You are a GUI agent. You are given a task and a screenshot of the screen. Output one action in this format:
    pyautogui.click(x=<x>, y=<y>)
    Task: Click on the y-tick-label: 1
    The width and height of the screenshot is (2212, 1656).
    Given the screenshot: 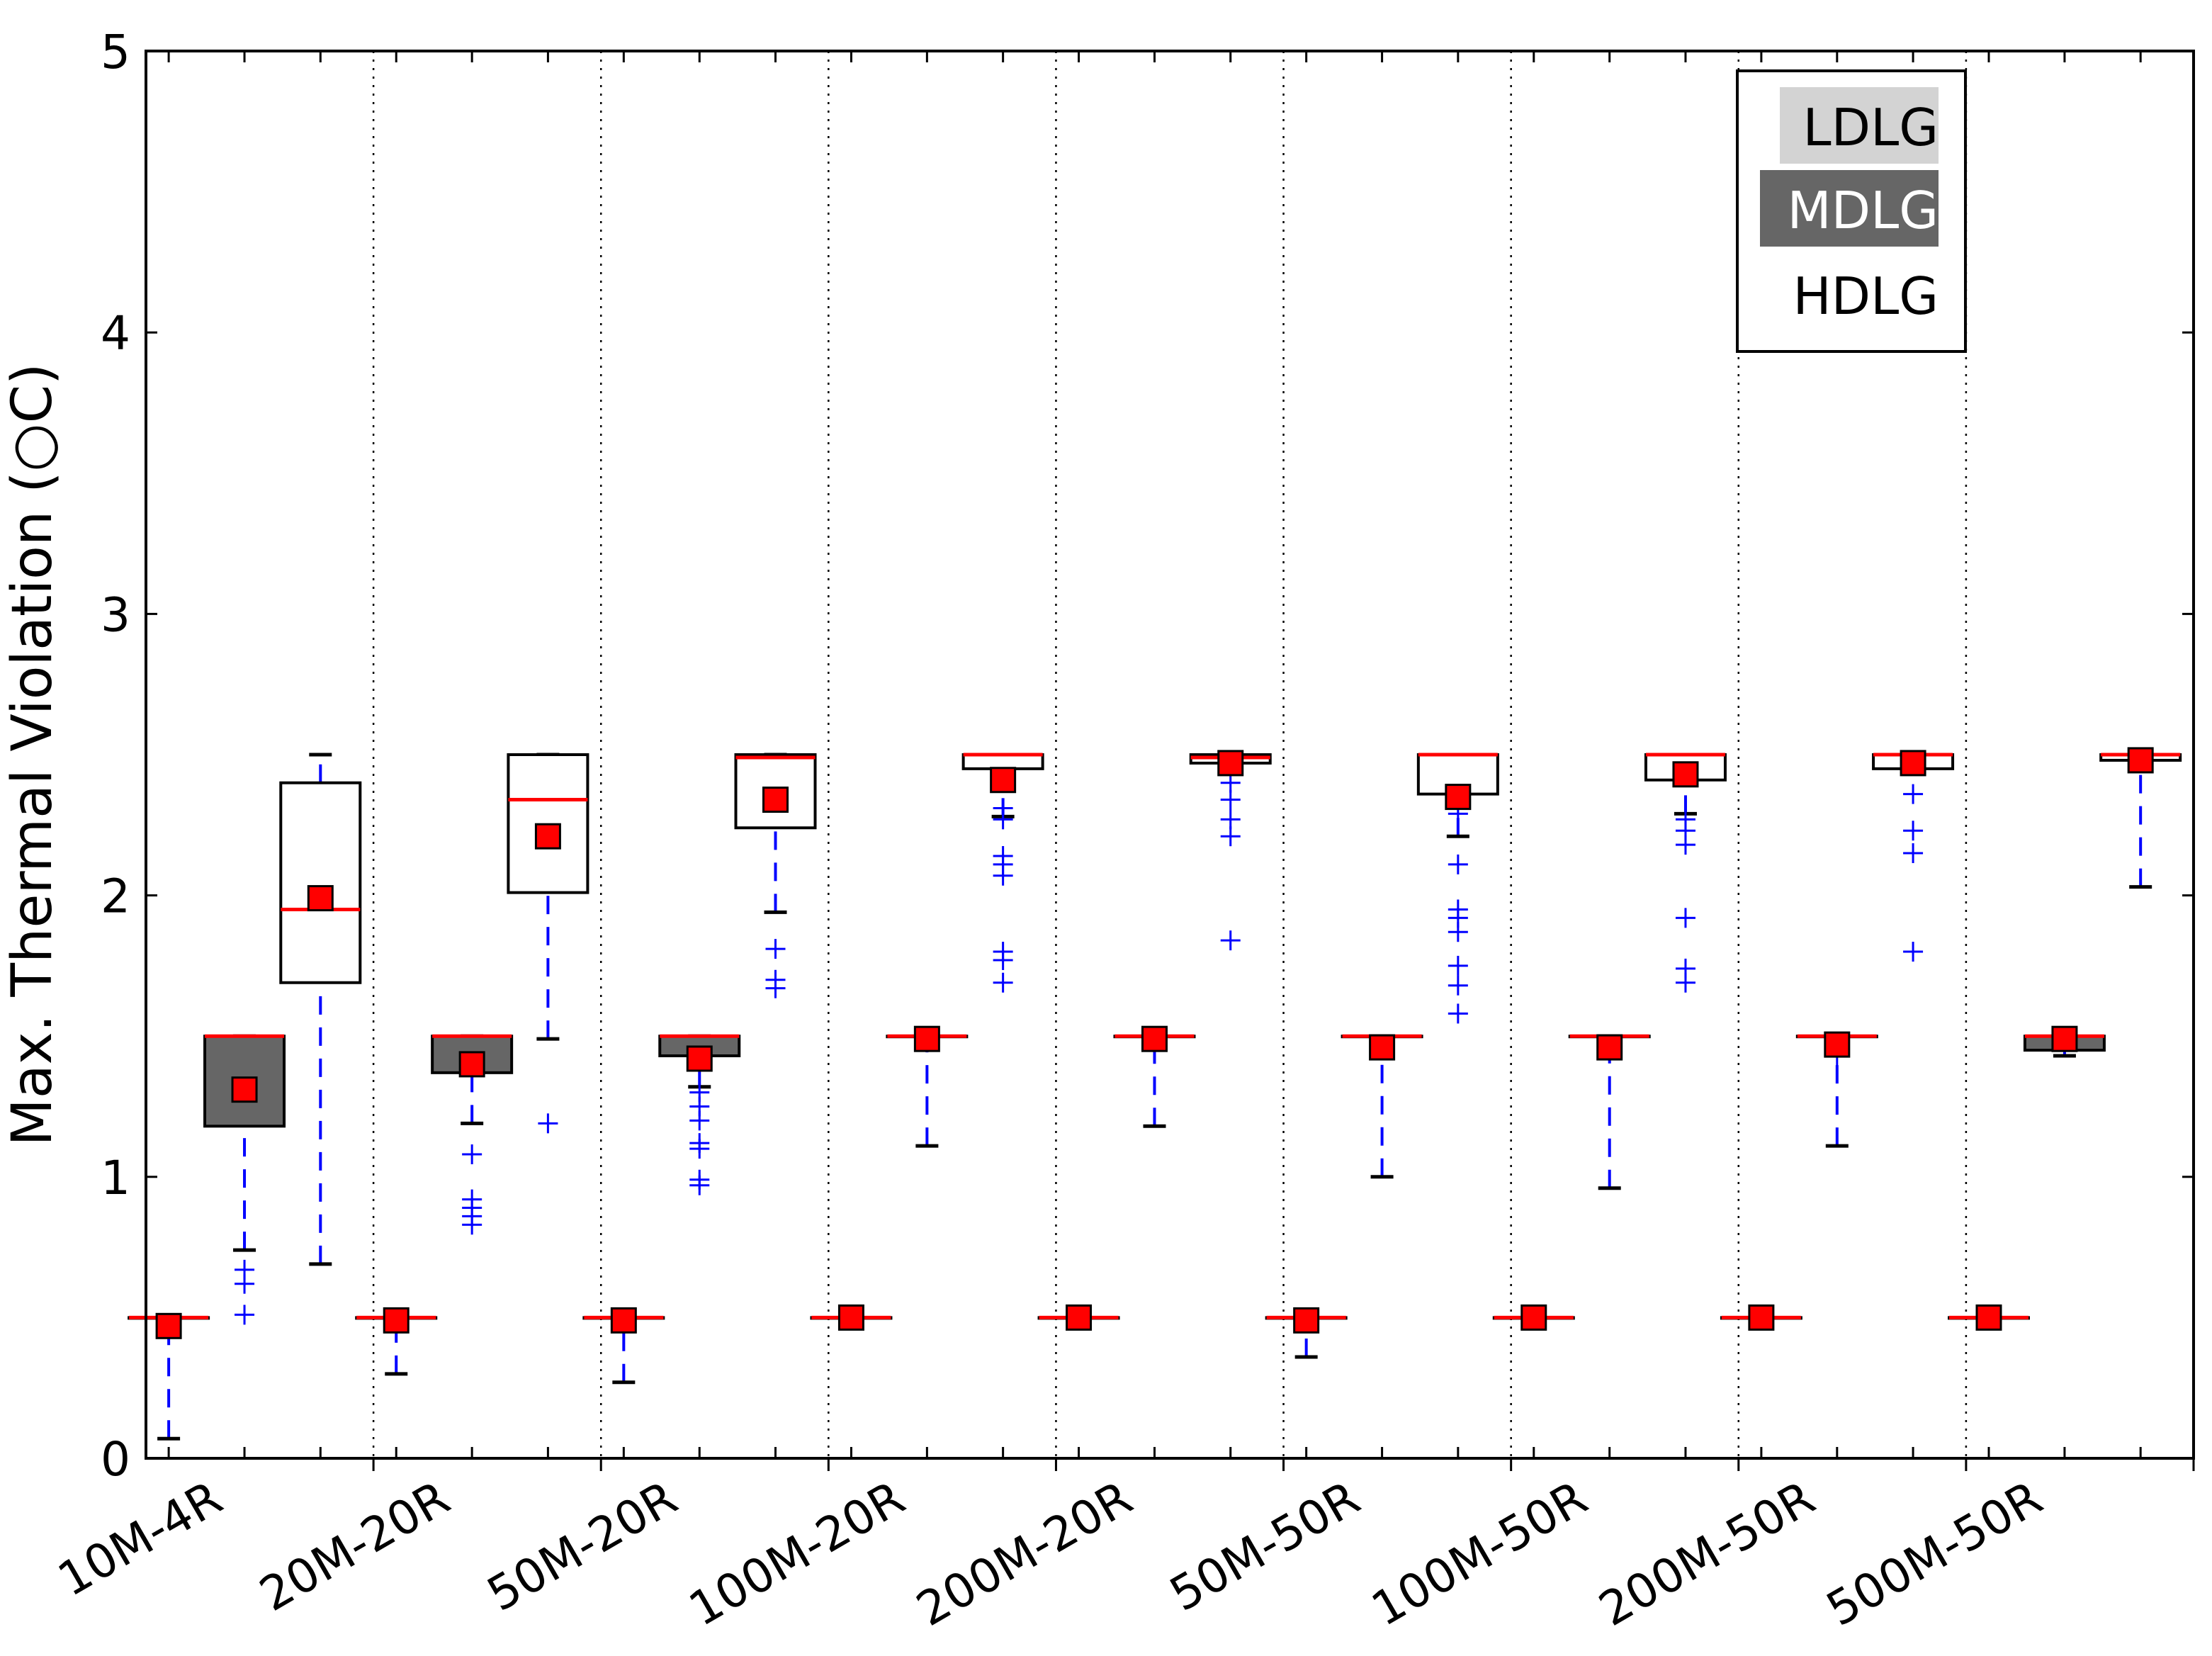 What is the action you would take?
    pyautogui.click(x=116, y=1178)
    